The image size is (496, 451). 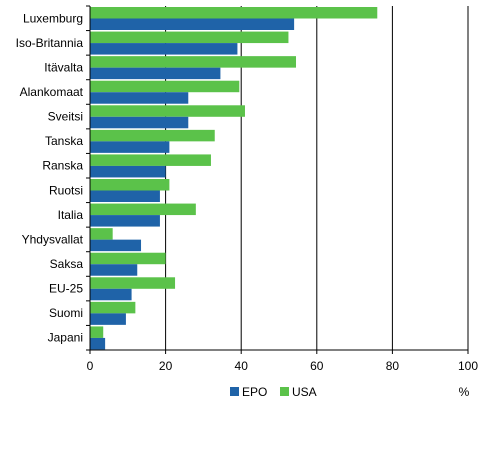 I want to click on category-label: Saksa, so click(x=67, y=264).